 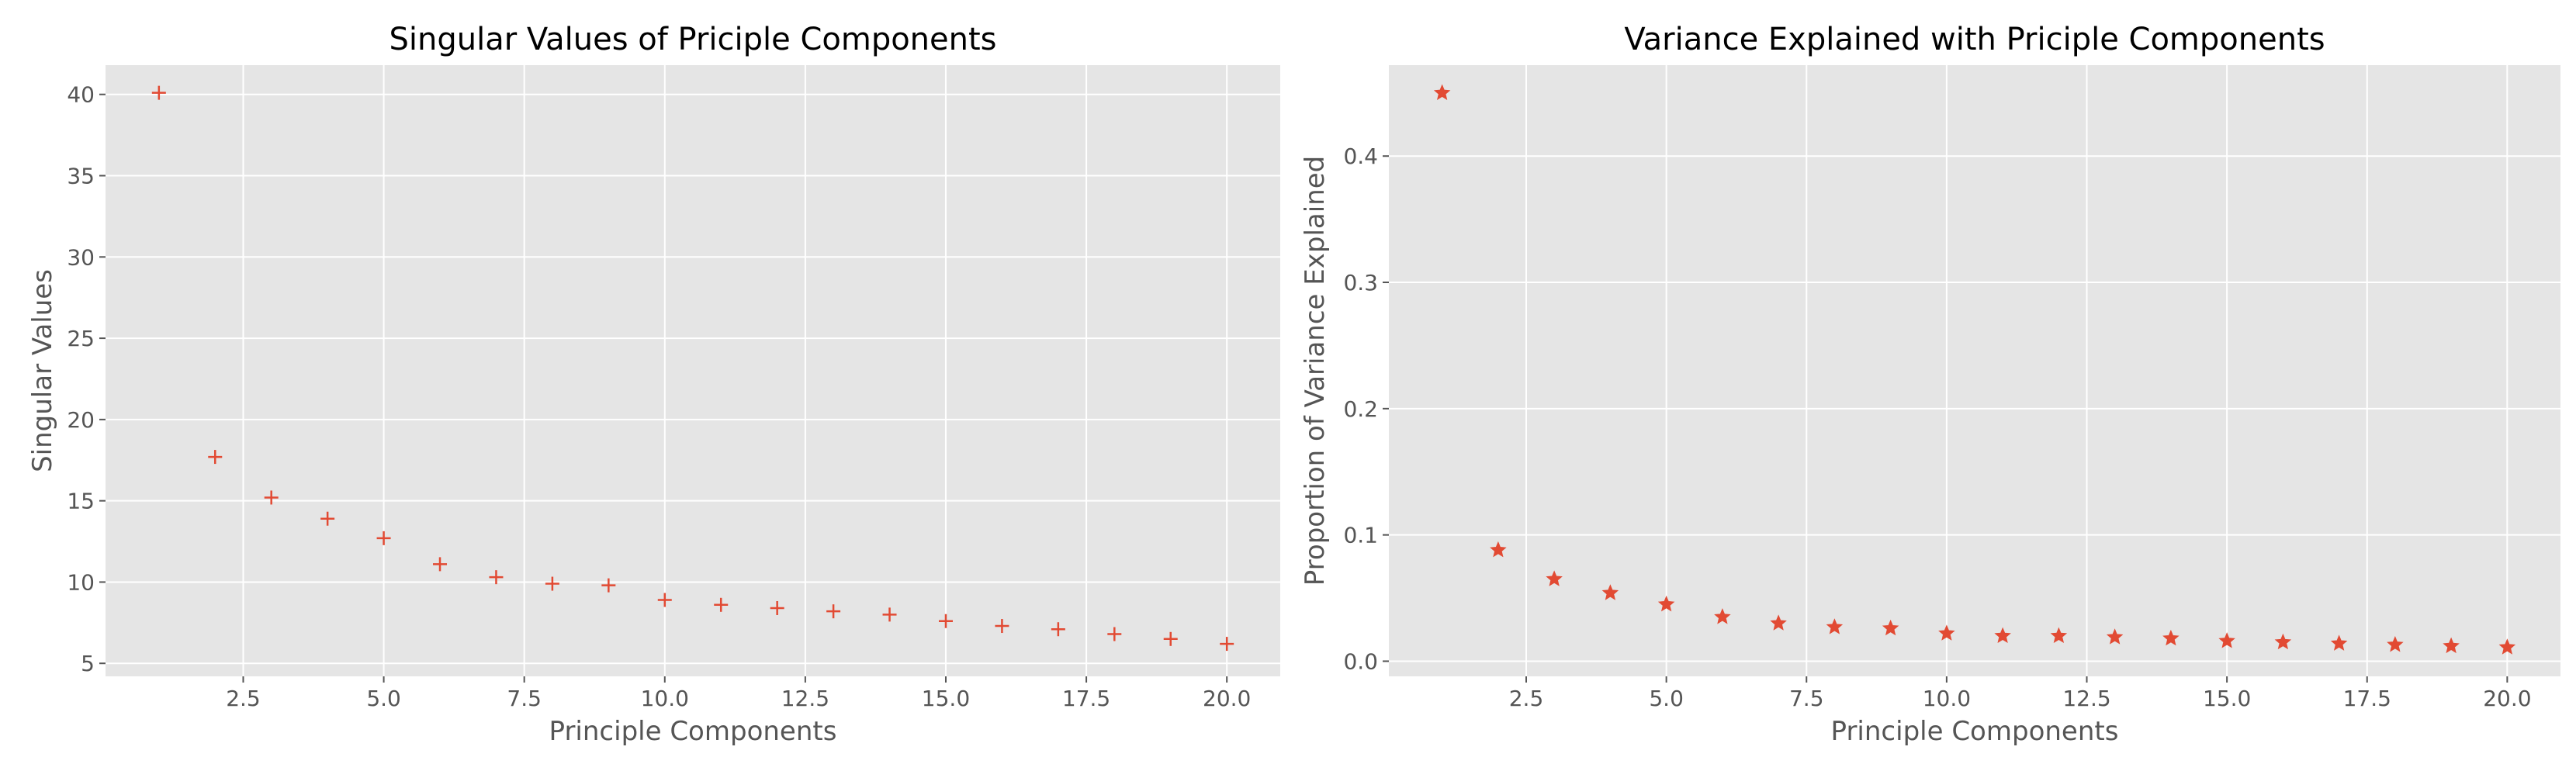 What do you see at coordinates (1360, 156) in the screenshot?
I see `y-tick-label: 0.4` at bounding box center [1360, 156].